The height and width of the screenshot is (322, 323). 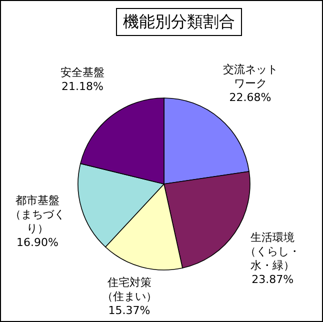 What do you see at coordinates (38, 243) in the screenshot?
I see `data-label: 16.90%` at bounding box center [38, 243].